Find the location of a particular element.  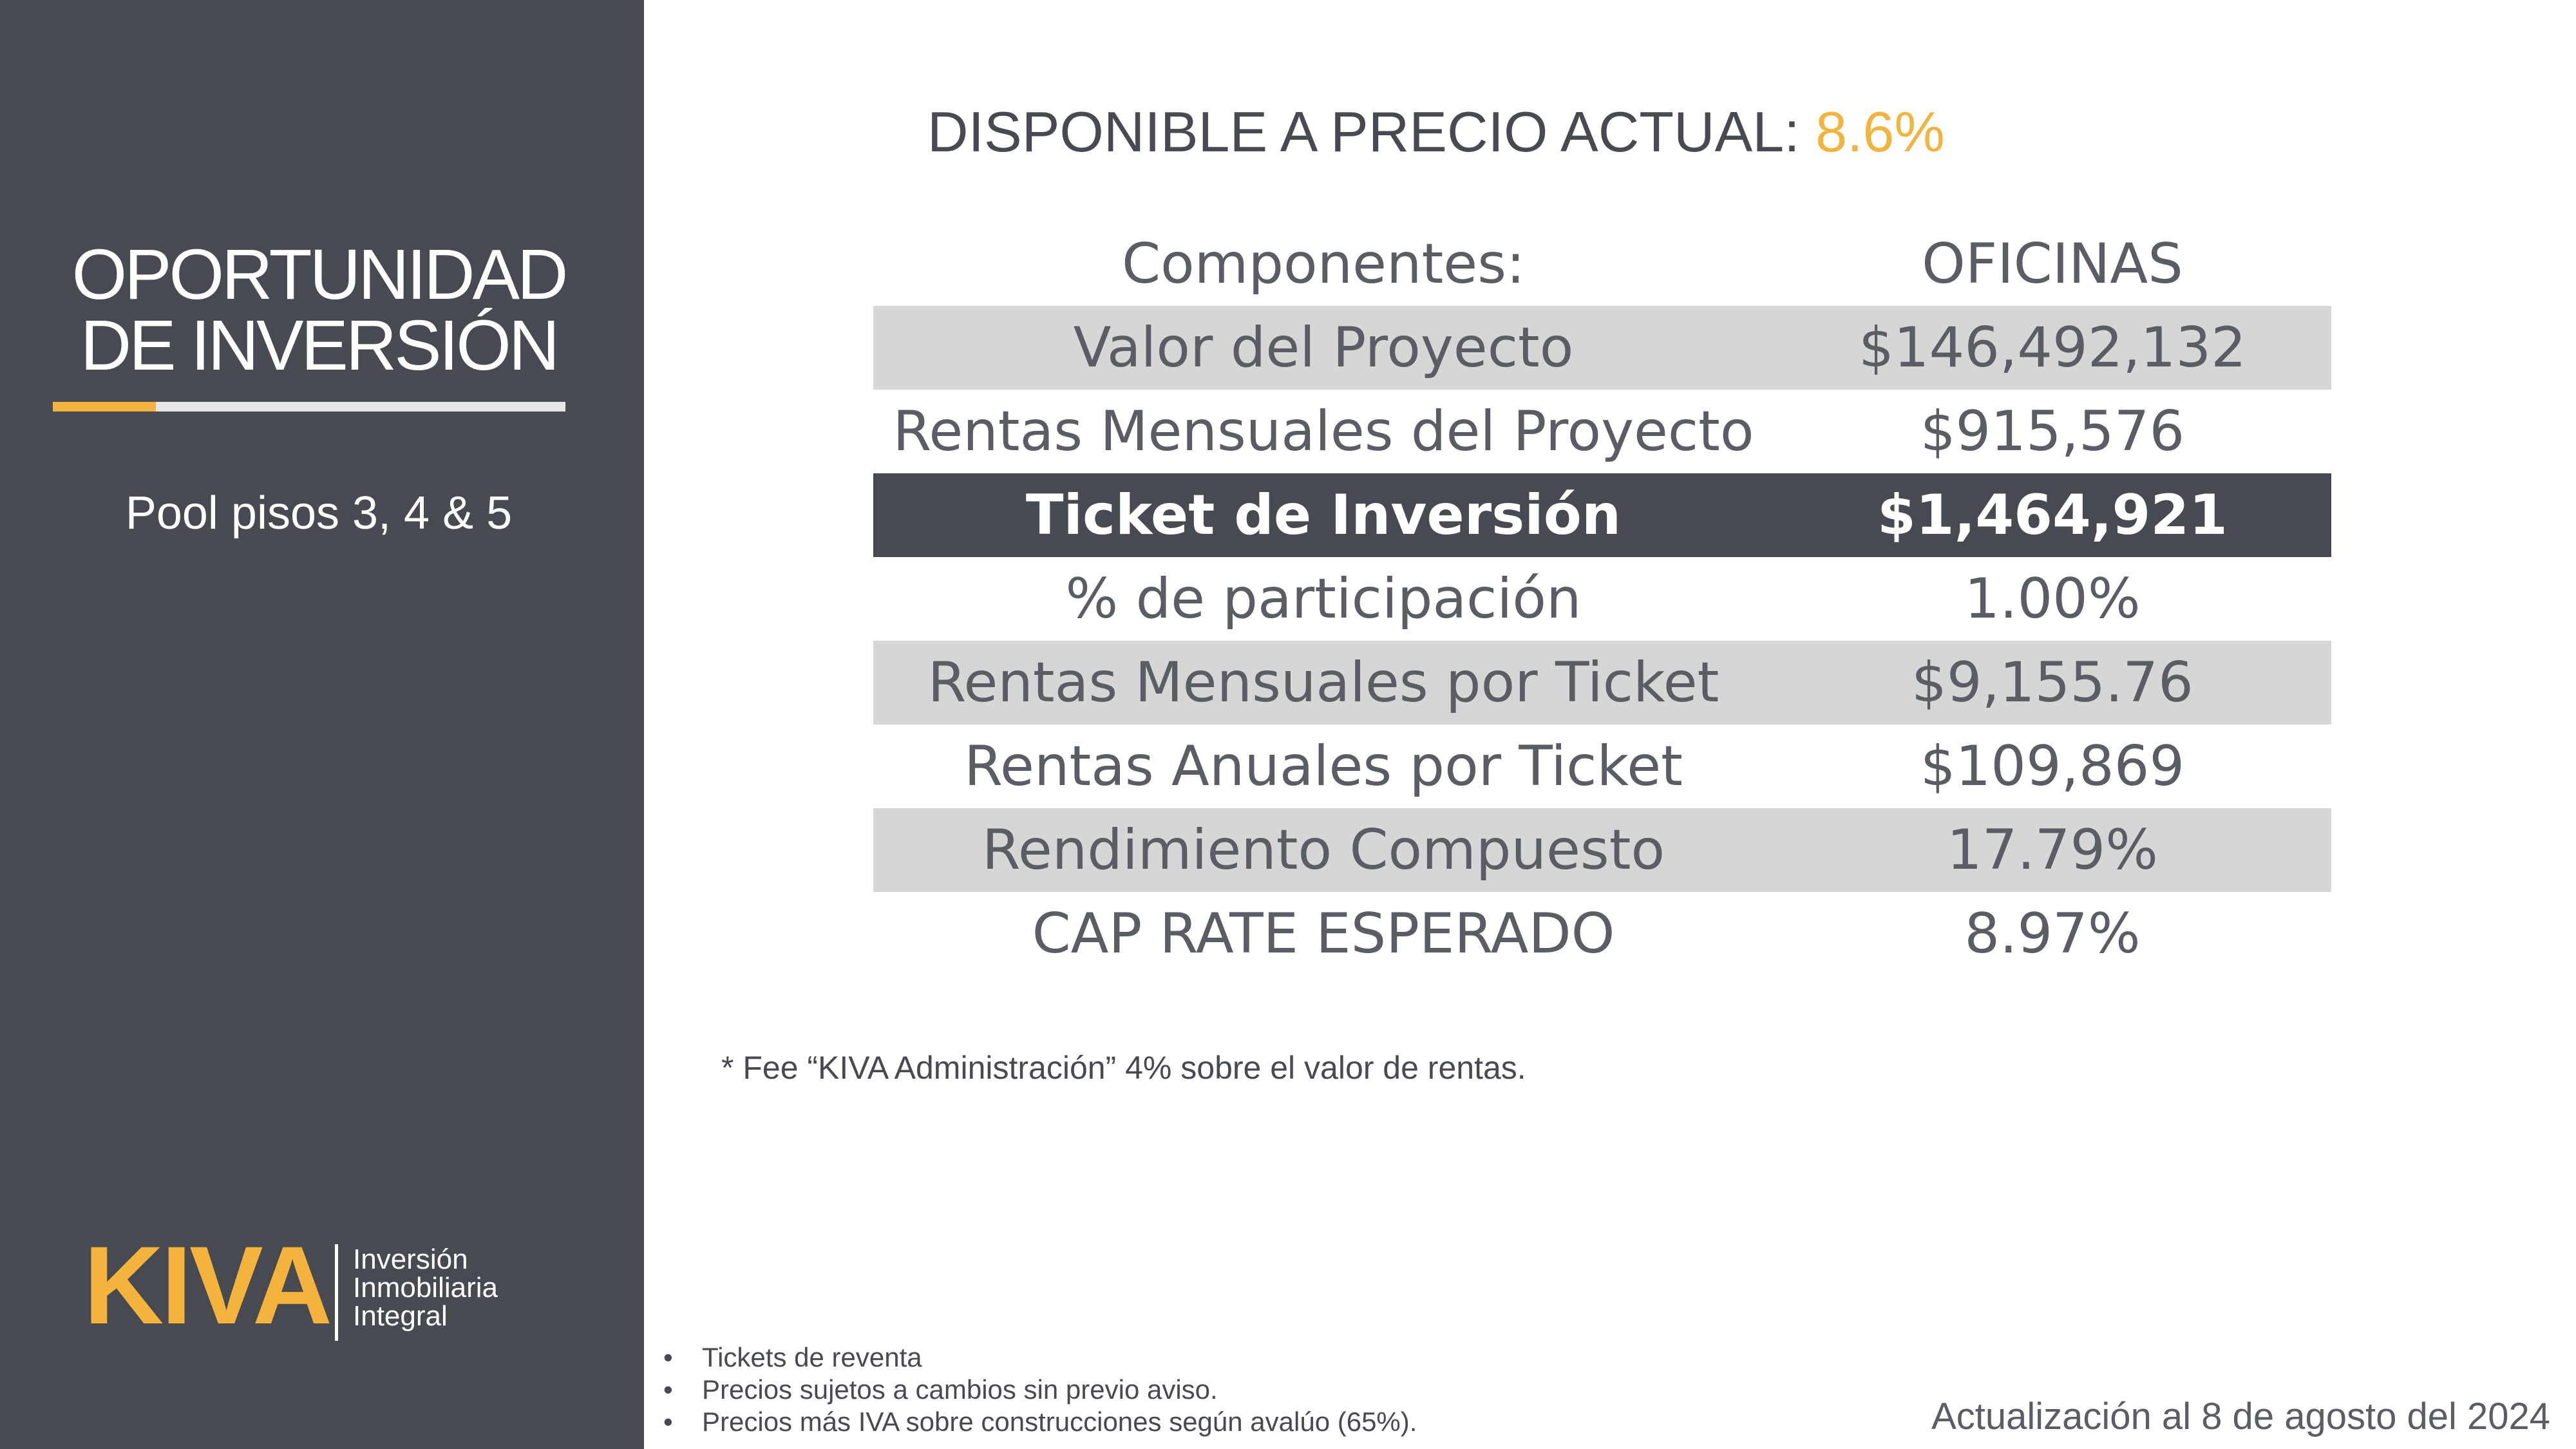

logo-tagline-line: Inmobiliaria is located at coordinates (426, 1287).